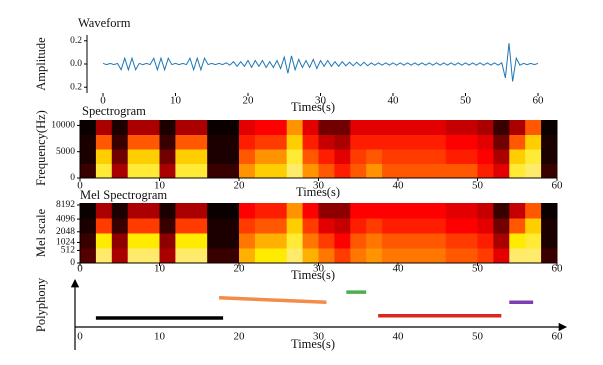 This screenshot has height=365, width=603. What do you see at coordinates (76, 64) in the screenshot?
I see `y-tick-label: 0.0` at bounding box center [76, 64].